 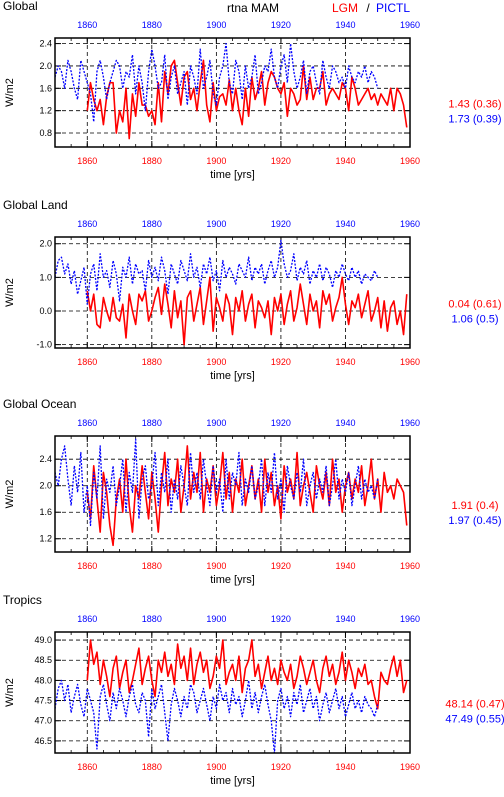 I want to click on legend-lgm-label: LGM, so click(x=345, y=8).